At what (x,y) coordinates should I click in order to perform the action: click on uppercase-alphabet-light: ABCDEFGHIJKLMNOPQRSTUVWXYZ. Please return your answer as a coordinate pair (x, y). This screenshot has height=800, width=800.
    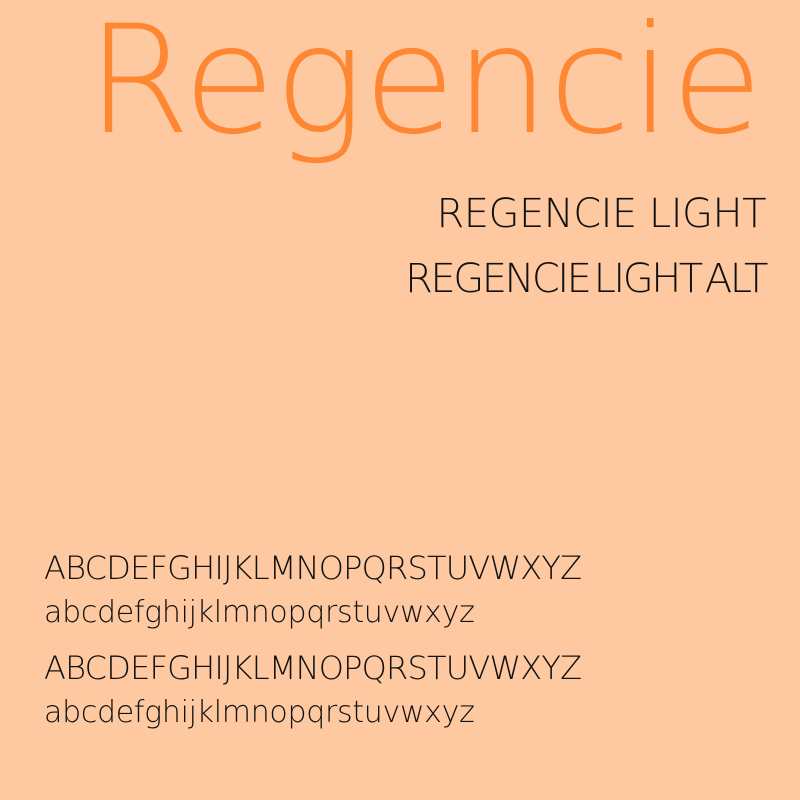
    Looking at the image, I should click on (313, 568).